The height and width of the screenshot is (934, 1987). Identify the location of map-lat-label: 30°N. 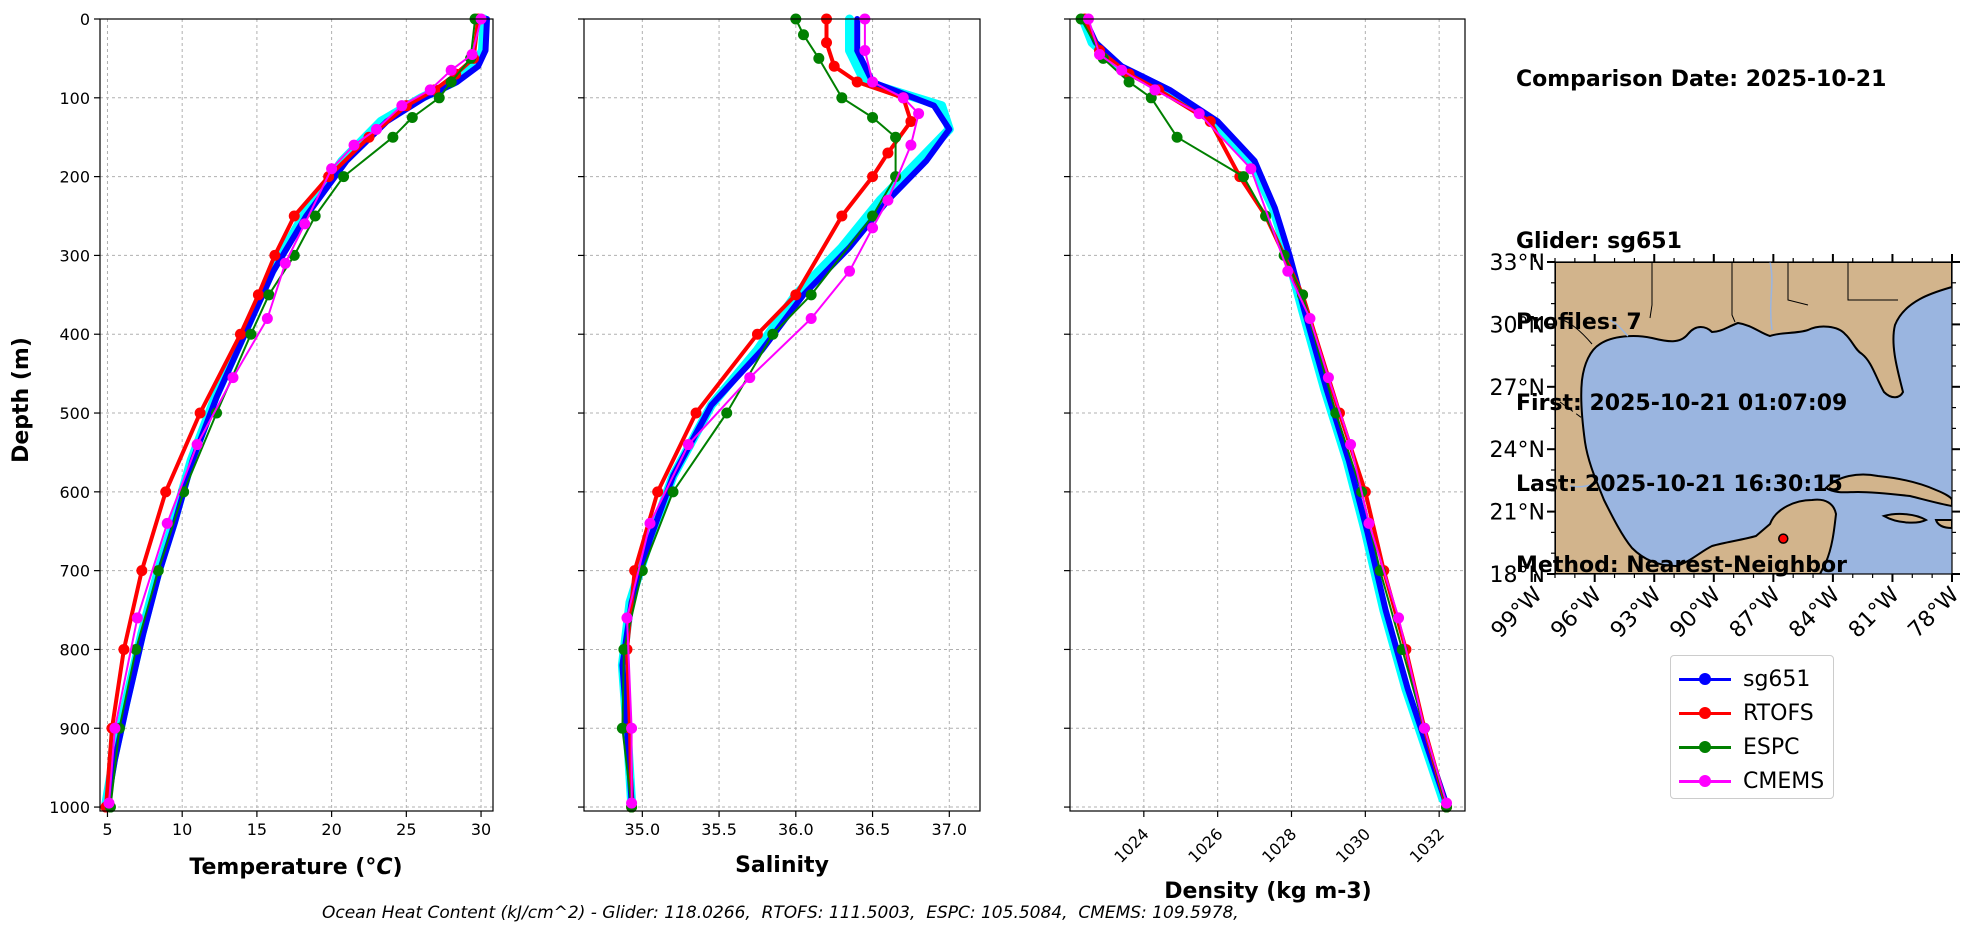
(1517, 325).